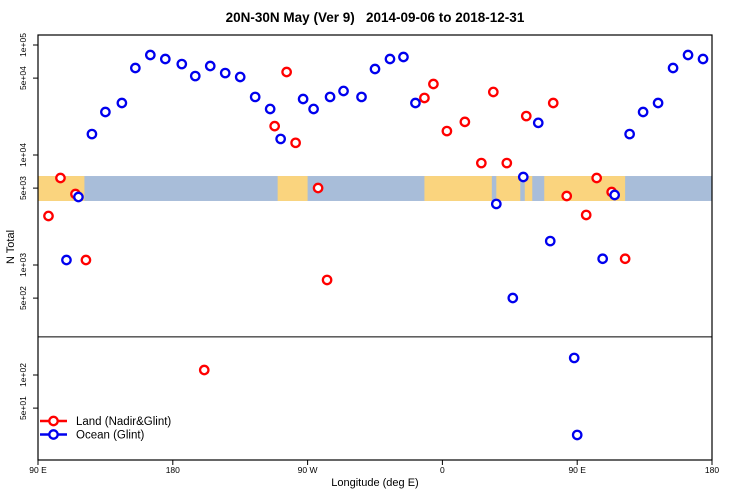 The image size is (750, 500). What do you see at coordinates (23, 155) in the screenshot?
I see `y-tick-label: 1e+04` at bounding box center [23, 155].